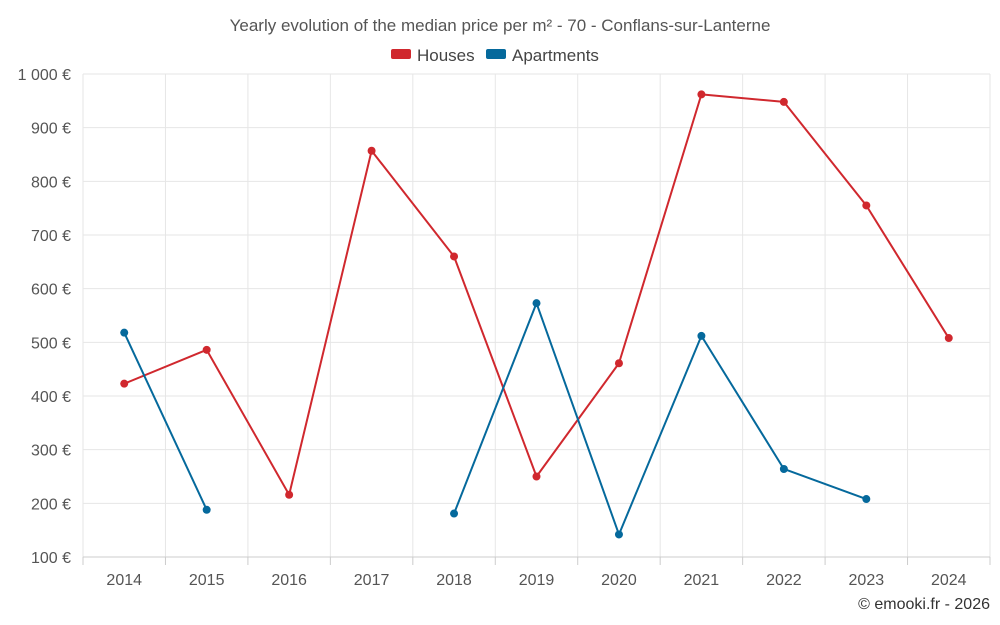  Describe the element at coordinates (51, 504) in the screenshot. I see `y-tick-label: 200 €` at that location.